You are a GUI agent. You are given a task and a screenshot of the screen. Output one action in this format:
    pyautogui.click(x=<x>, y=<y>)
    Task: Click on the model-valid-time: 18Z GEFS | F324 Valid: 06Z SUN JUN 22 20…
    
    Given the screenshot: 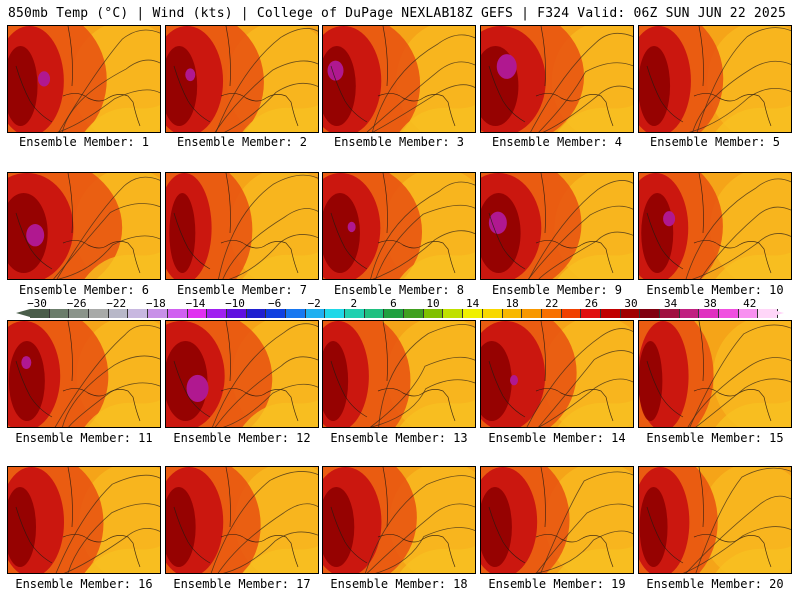 What is the action you would take?
    pyautogui.click(x=617, y=13)
    